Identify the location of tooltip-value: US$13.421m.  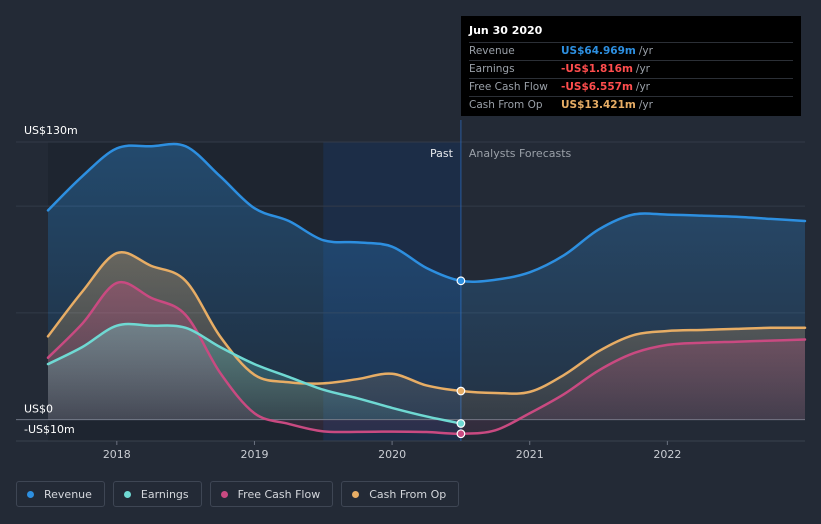
(598, 105).